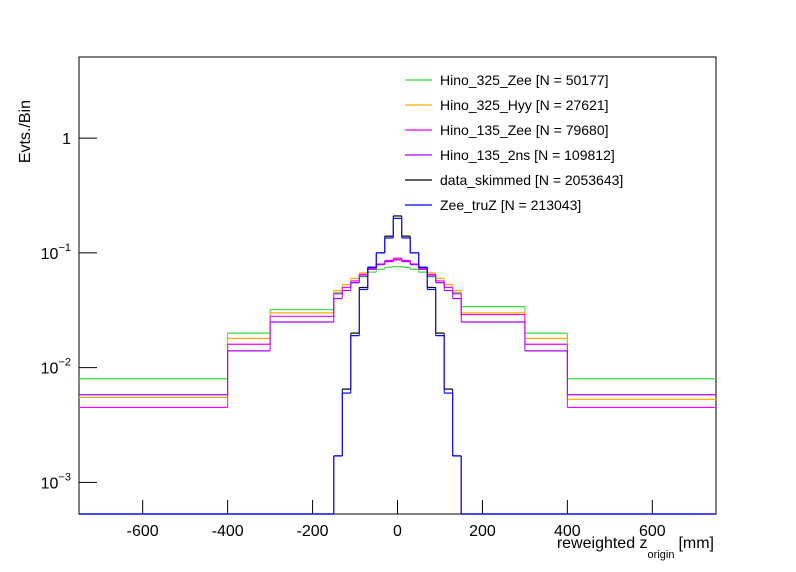 This screenshot has height=572, width=796. What do you see at coordinates (661, 555) in the screenshot?
I see `x-label-sub: origin` at bounding box center [661, 555].